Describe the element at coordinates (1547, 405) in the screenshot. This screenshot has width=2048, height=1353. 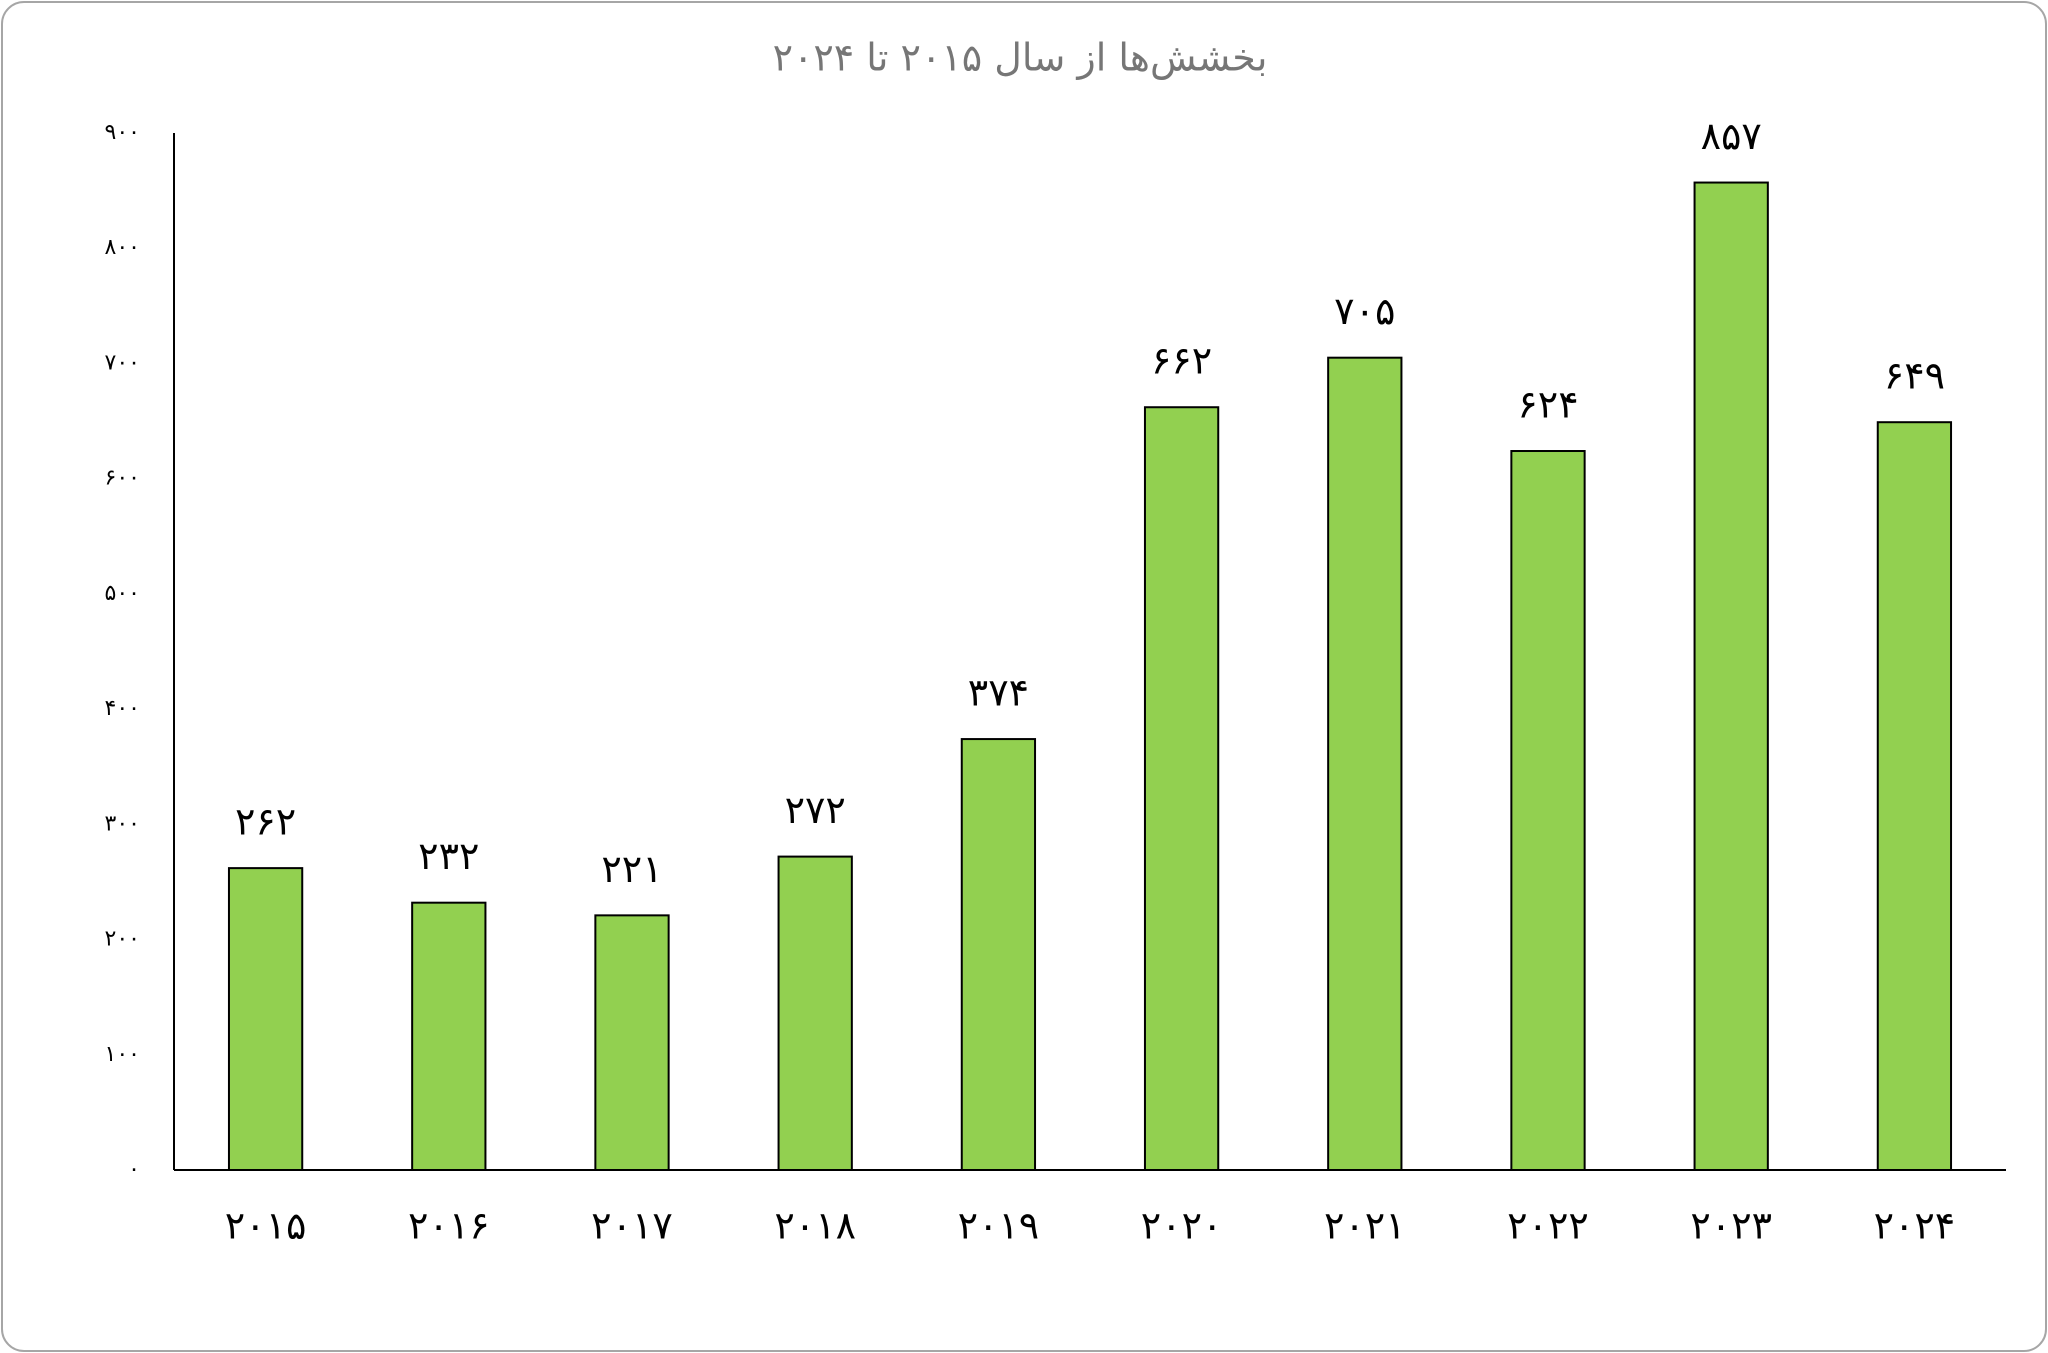
I see `data-label: ۶۲۴` at that location.